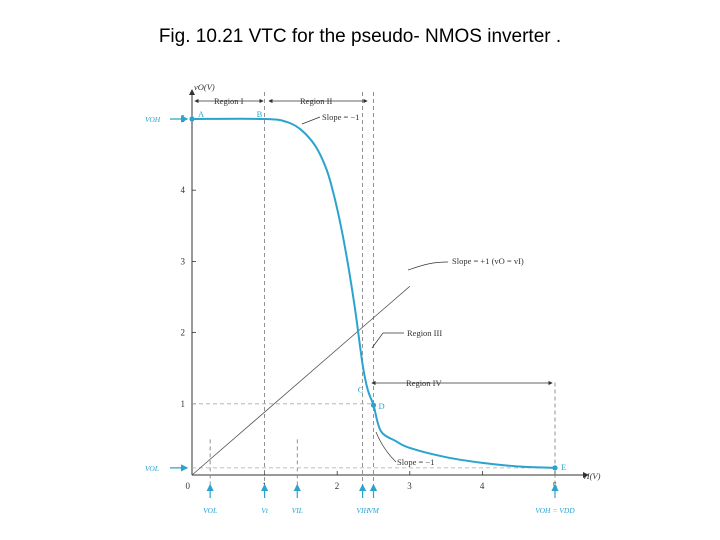 The width and height of the screenshot is (720, 540). What do you see at coordinates (374, 510) in the screenshot?
I see `x-marker-label: VM` at bounding box center [374, 510].